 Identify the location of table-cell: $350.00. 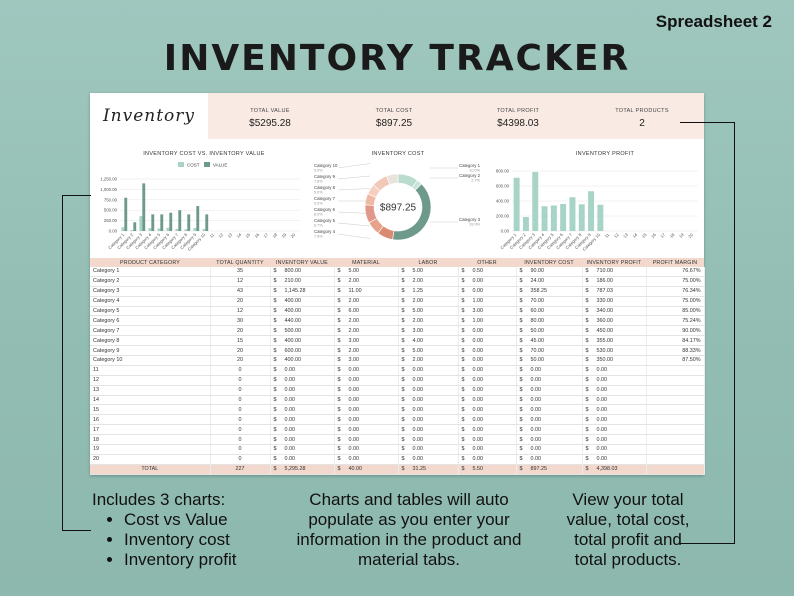
(614, 360).